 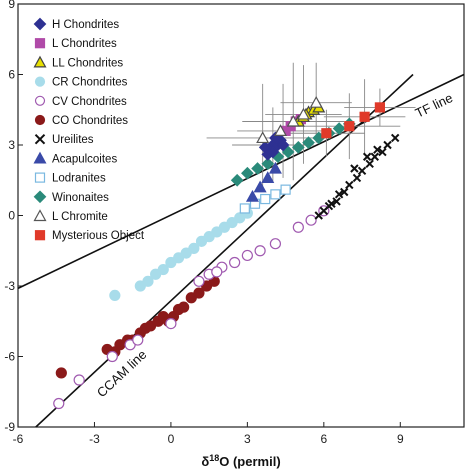 I want to click on legend-marker-ll-chondrites, so click(x=40, y=61).